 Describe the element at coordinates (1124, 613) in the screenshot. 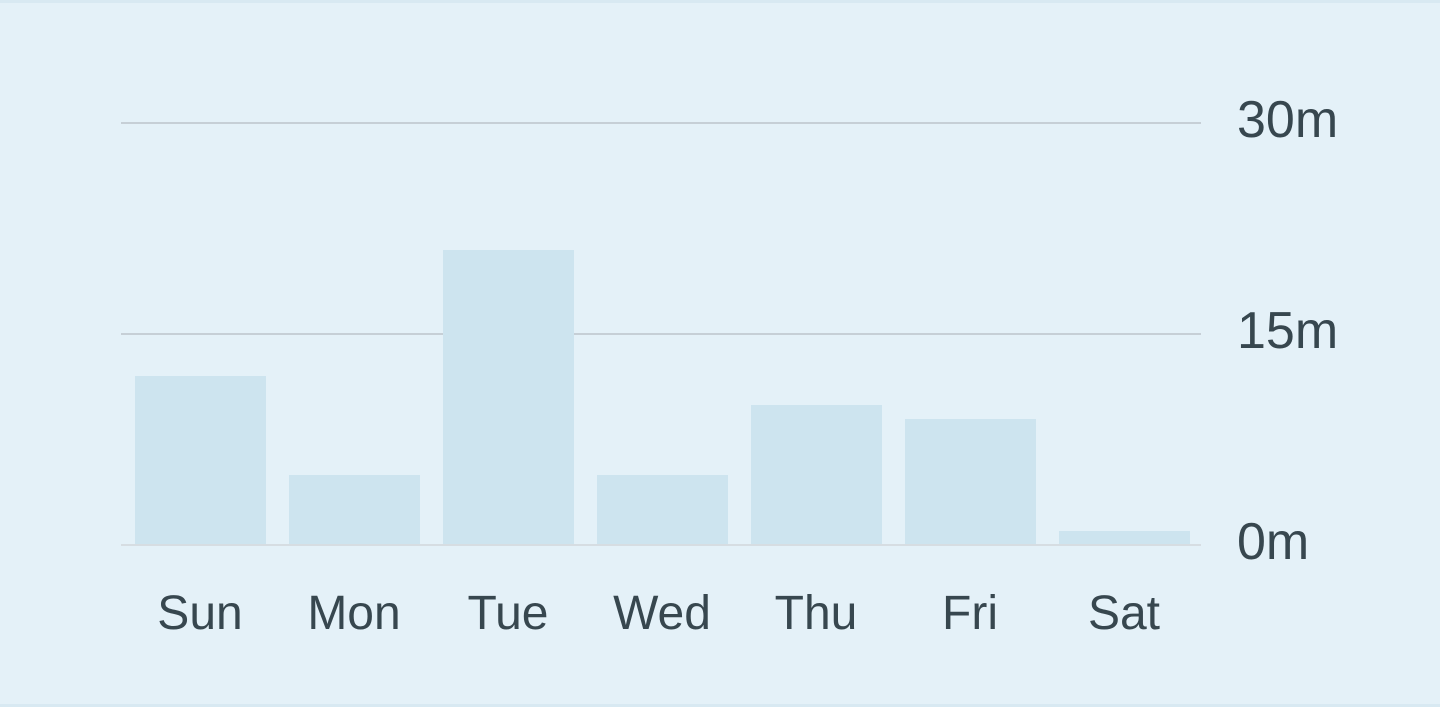

I see `xaxis-label-sat: Sat` at that location.